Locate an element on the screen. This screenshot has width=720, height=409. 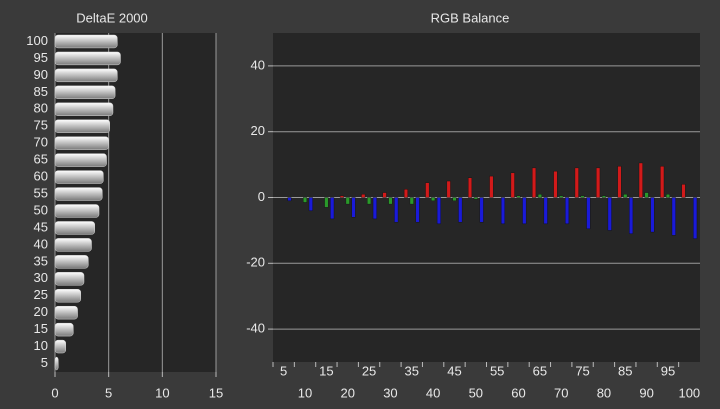
x-tick-label: 80 is located at coordinates (604, 392).